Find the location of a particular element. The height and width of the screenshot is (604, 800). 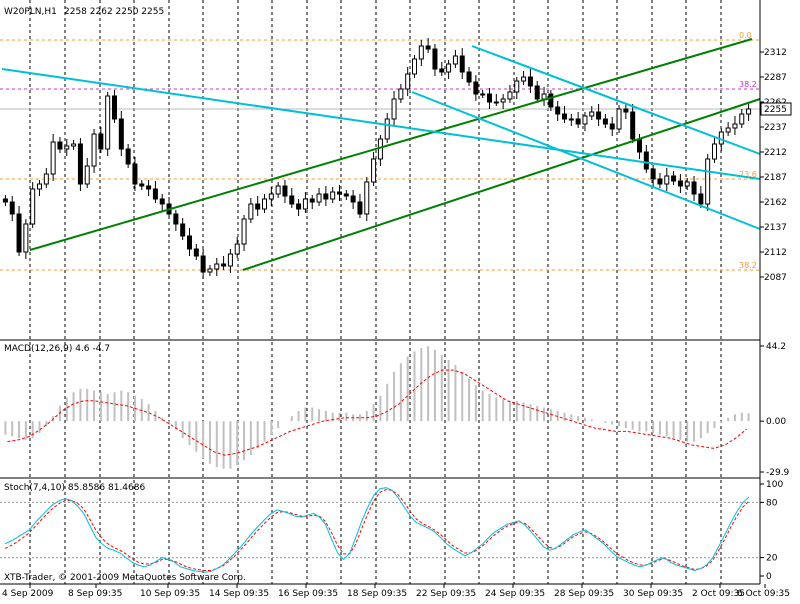

stoch-signal-line is located at coordinates (377, 529).